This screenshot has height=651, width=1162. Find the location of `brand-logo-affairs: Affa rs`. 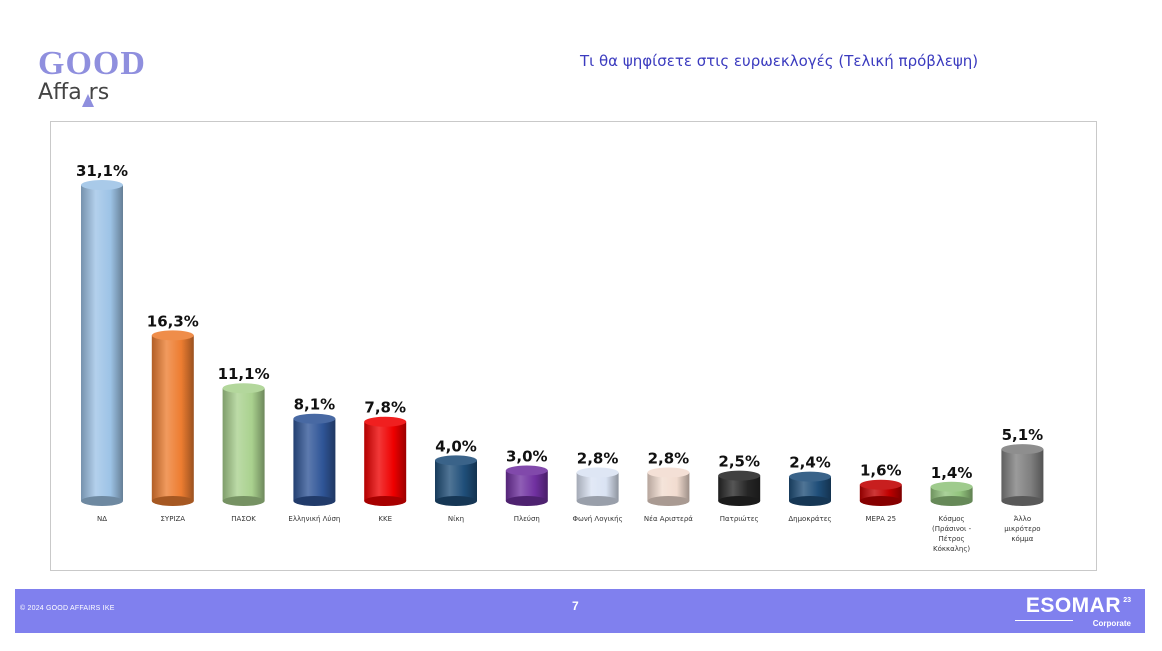

brand-logo-affairs: Affa rs is located at coordinates (74, 92).